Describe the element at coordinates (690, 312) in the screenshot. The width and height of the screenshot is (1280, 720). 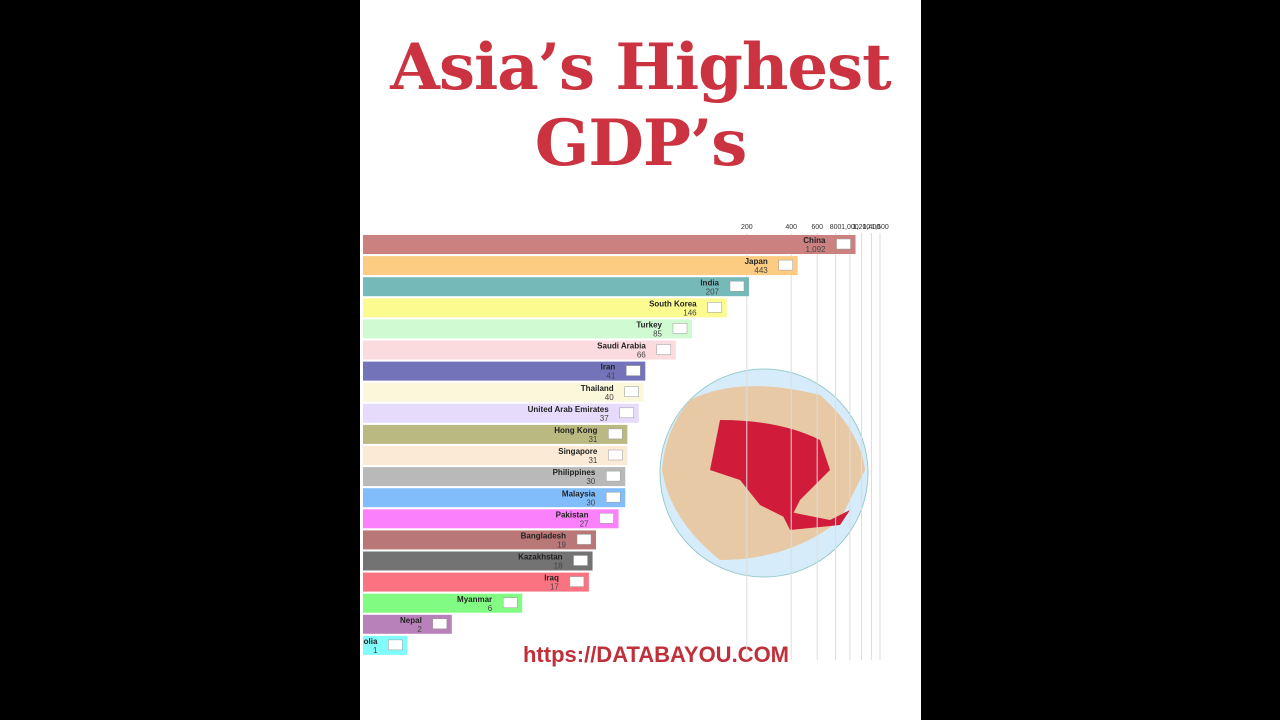
I see `value-label: 146` at that location.